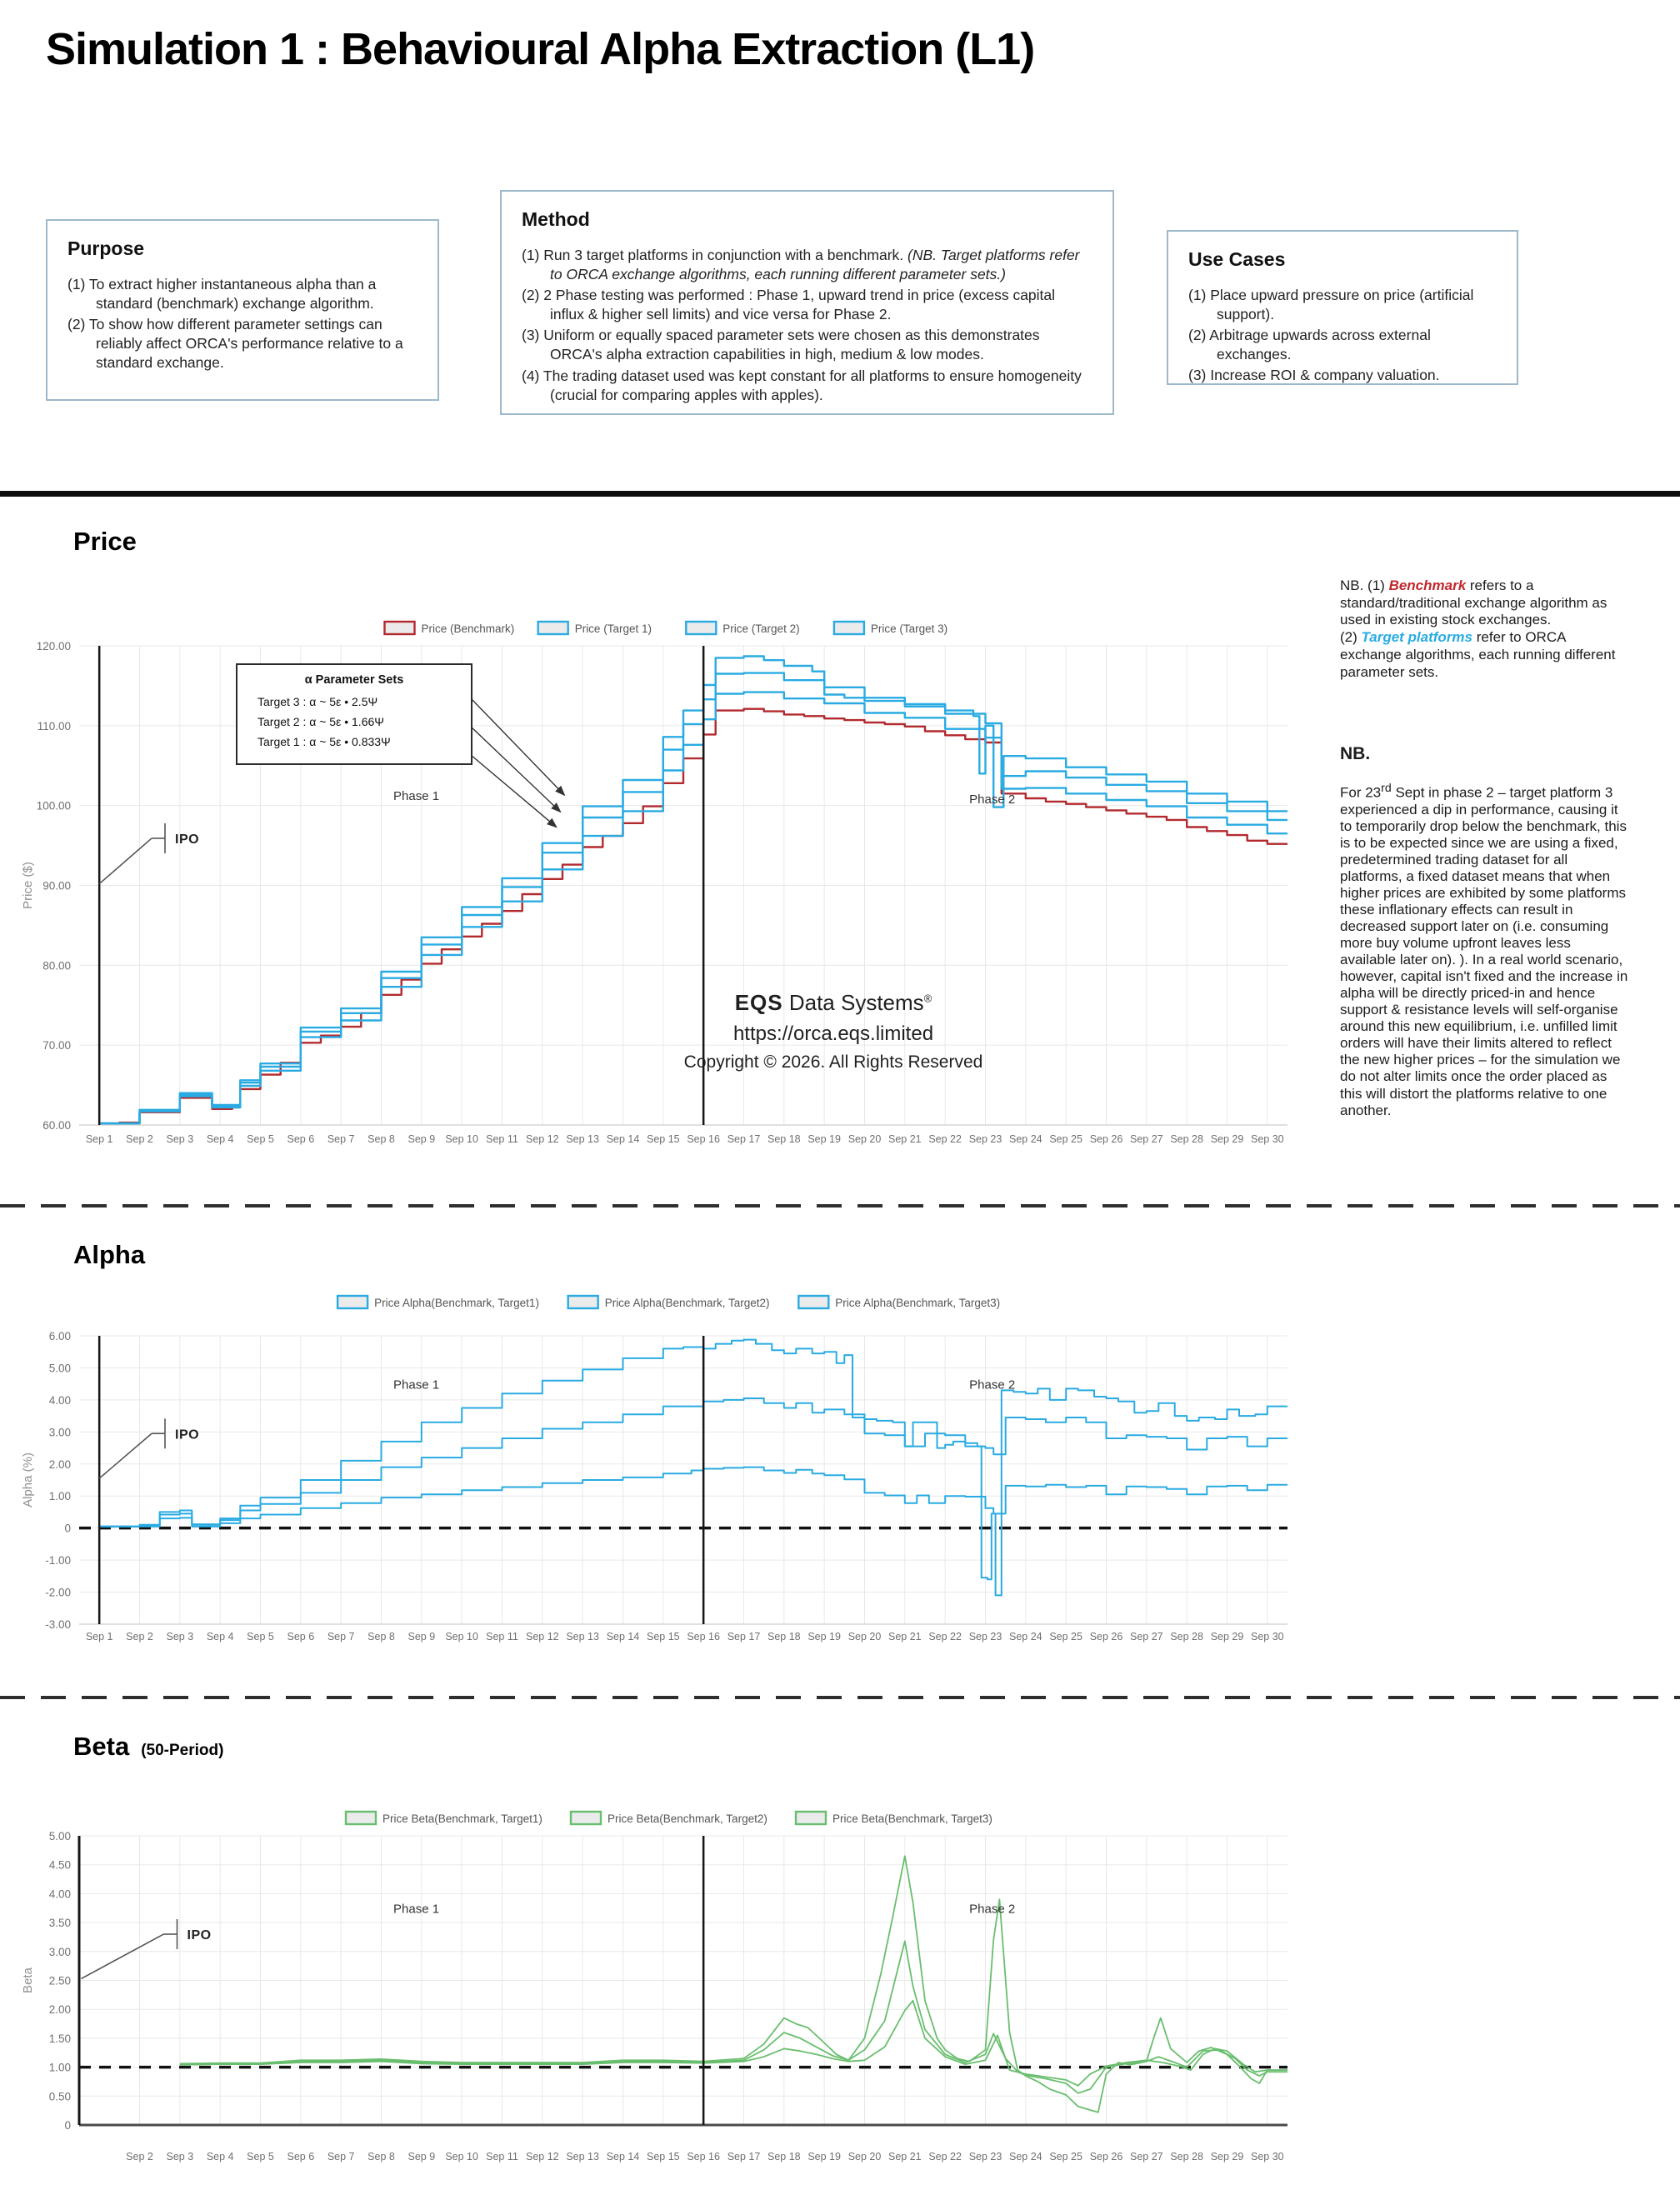  Describe the element at coordinates (179, 1636) in the screenshot. I see `x-tick-label: Sep 3` at that location.